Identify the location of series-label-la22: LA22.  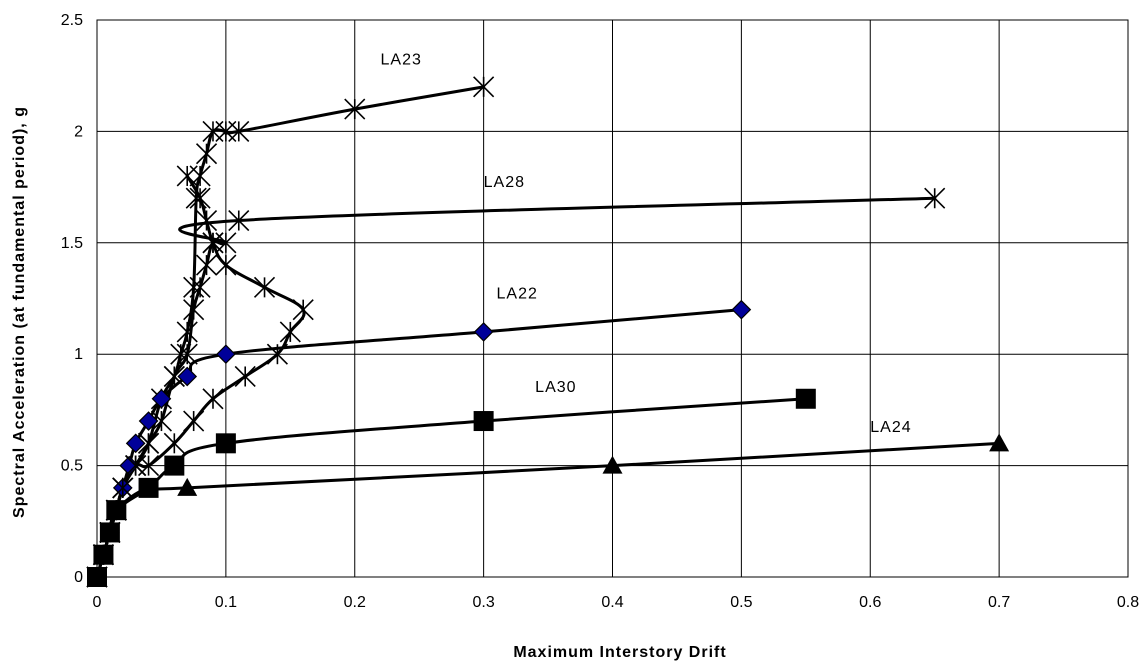
(517, 294).